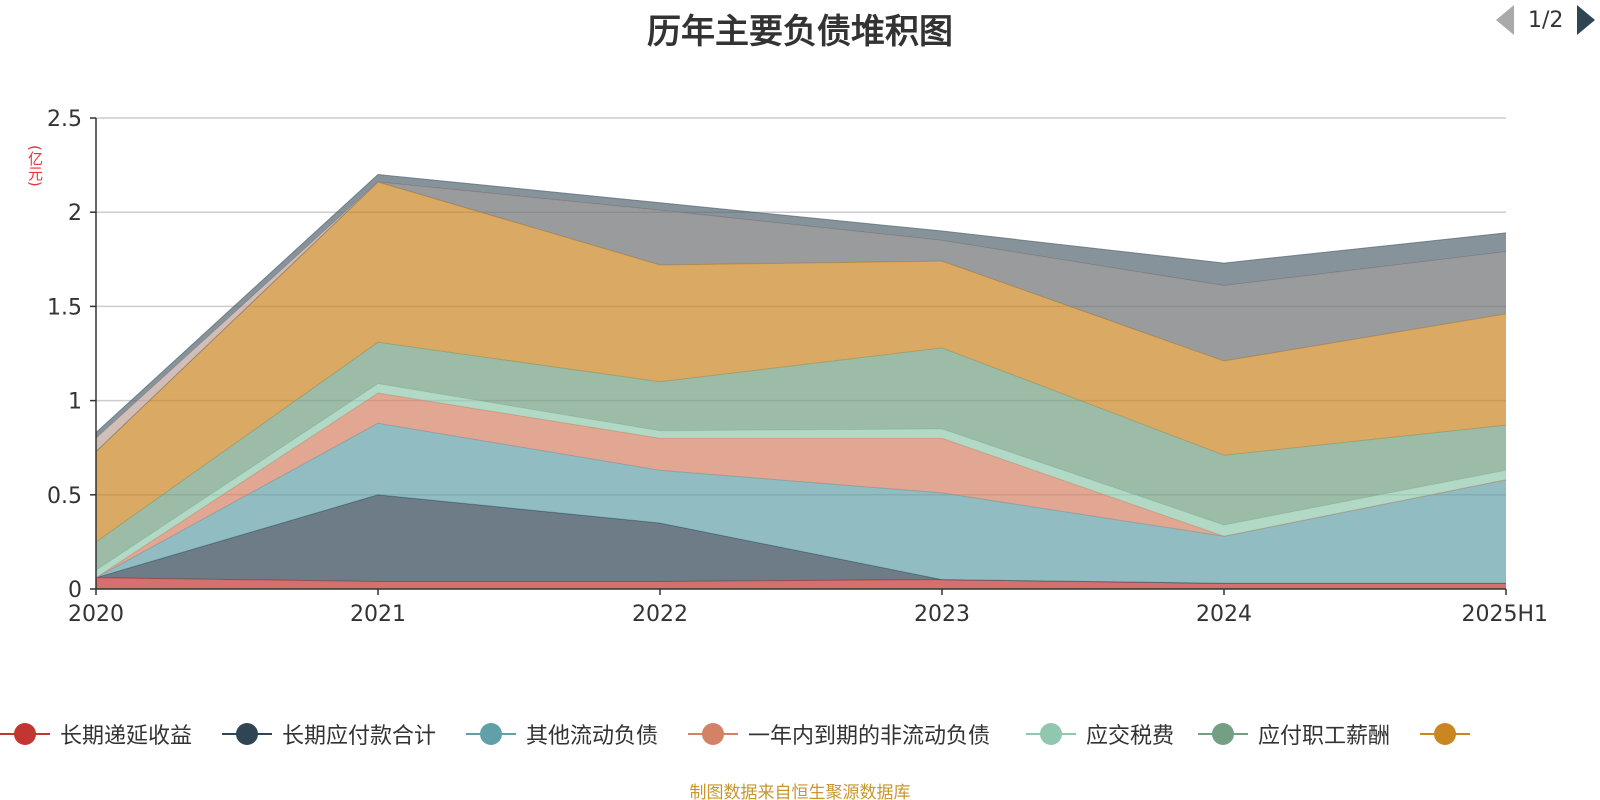 This screenshot has width=1600, height=800. I want to click on legend-page-indicator: 1/2, so click(1546, 20).